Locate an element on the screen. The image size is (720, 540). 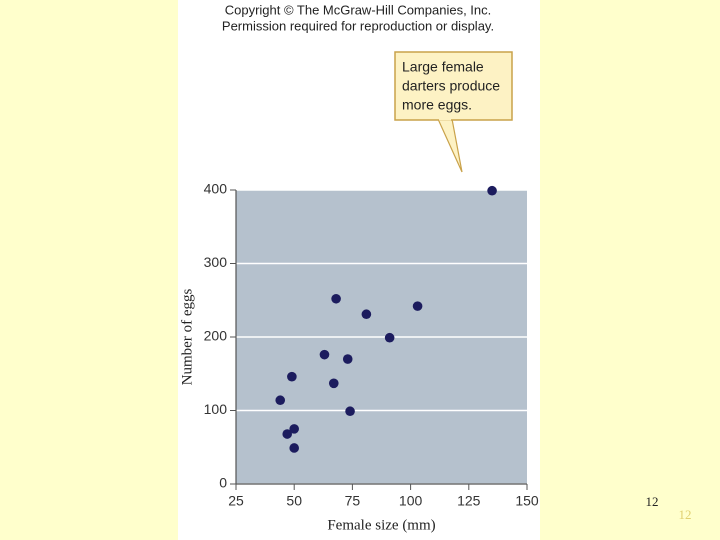
slide-number: 12 is located at coordinates (652, 501).